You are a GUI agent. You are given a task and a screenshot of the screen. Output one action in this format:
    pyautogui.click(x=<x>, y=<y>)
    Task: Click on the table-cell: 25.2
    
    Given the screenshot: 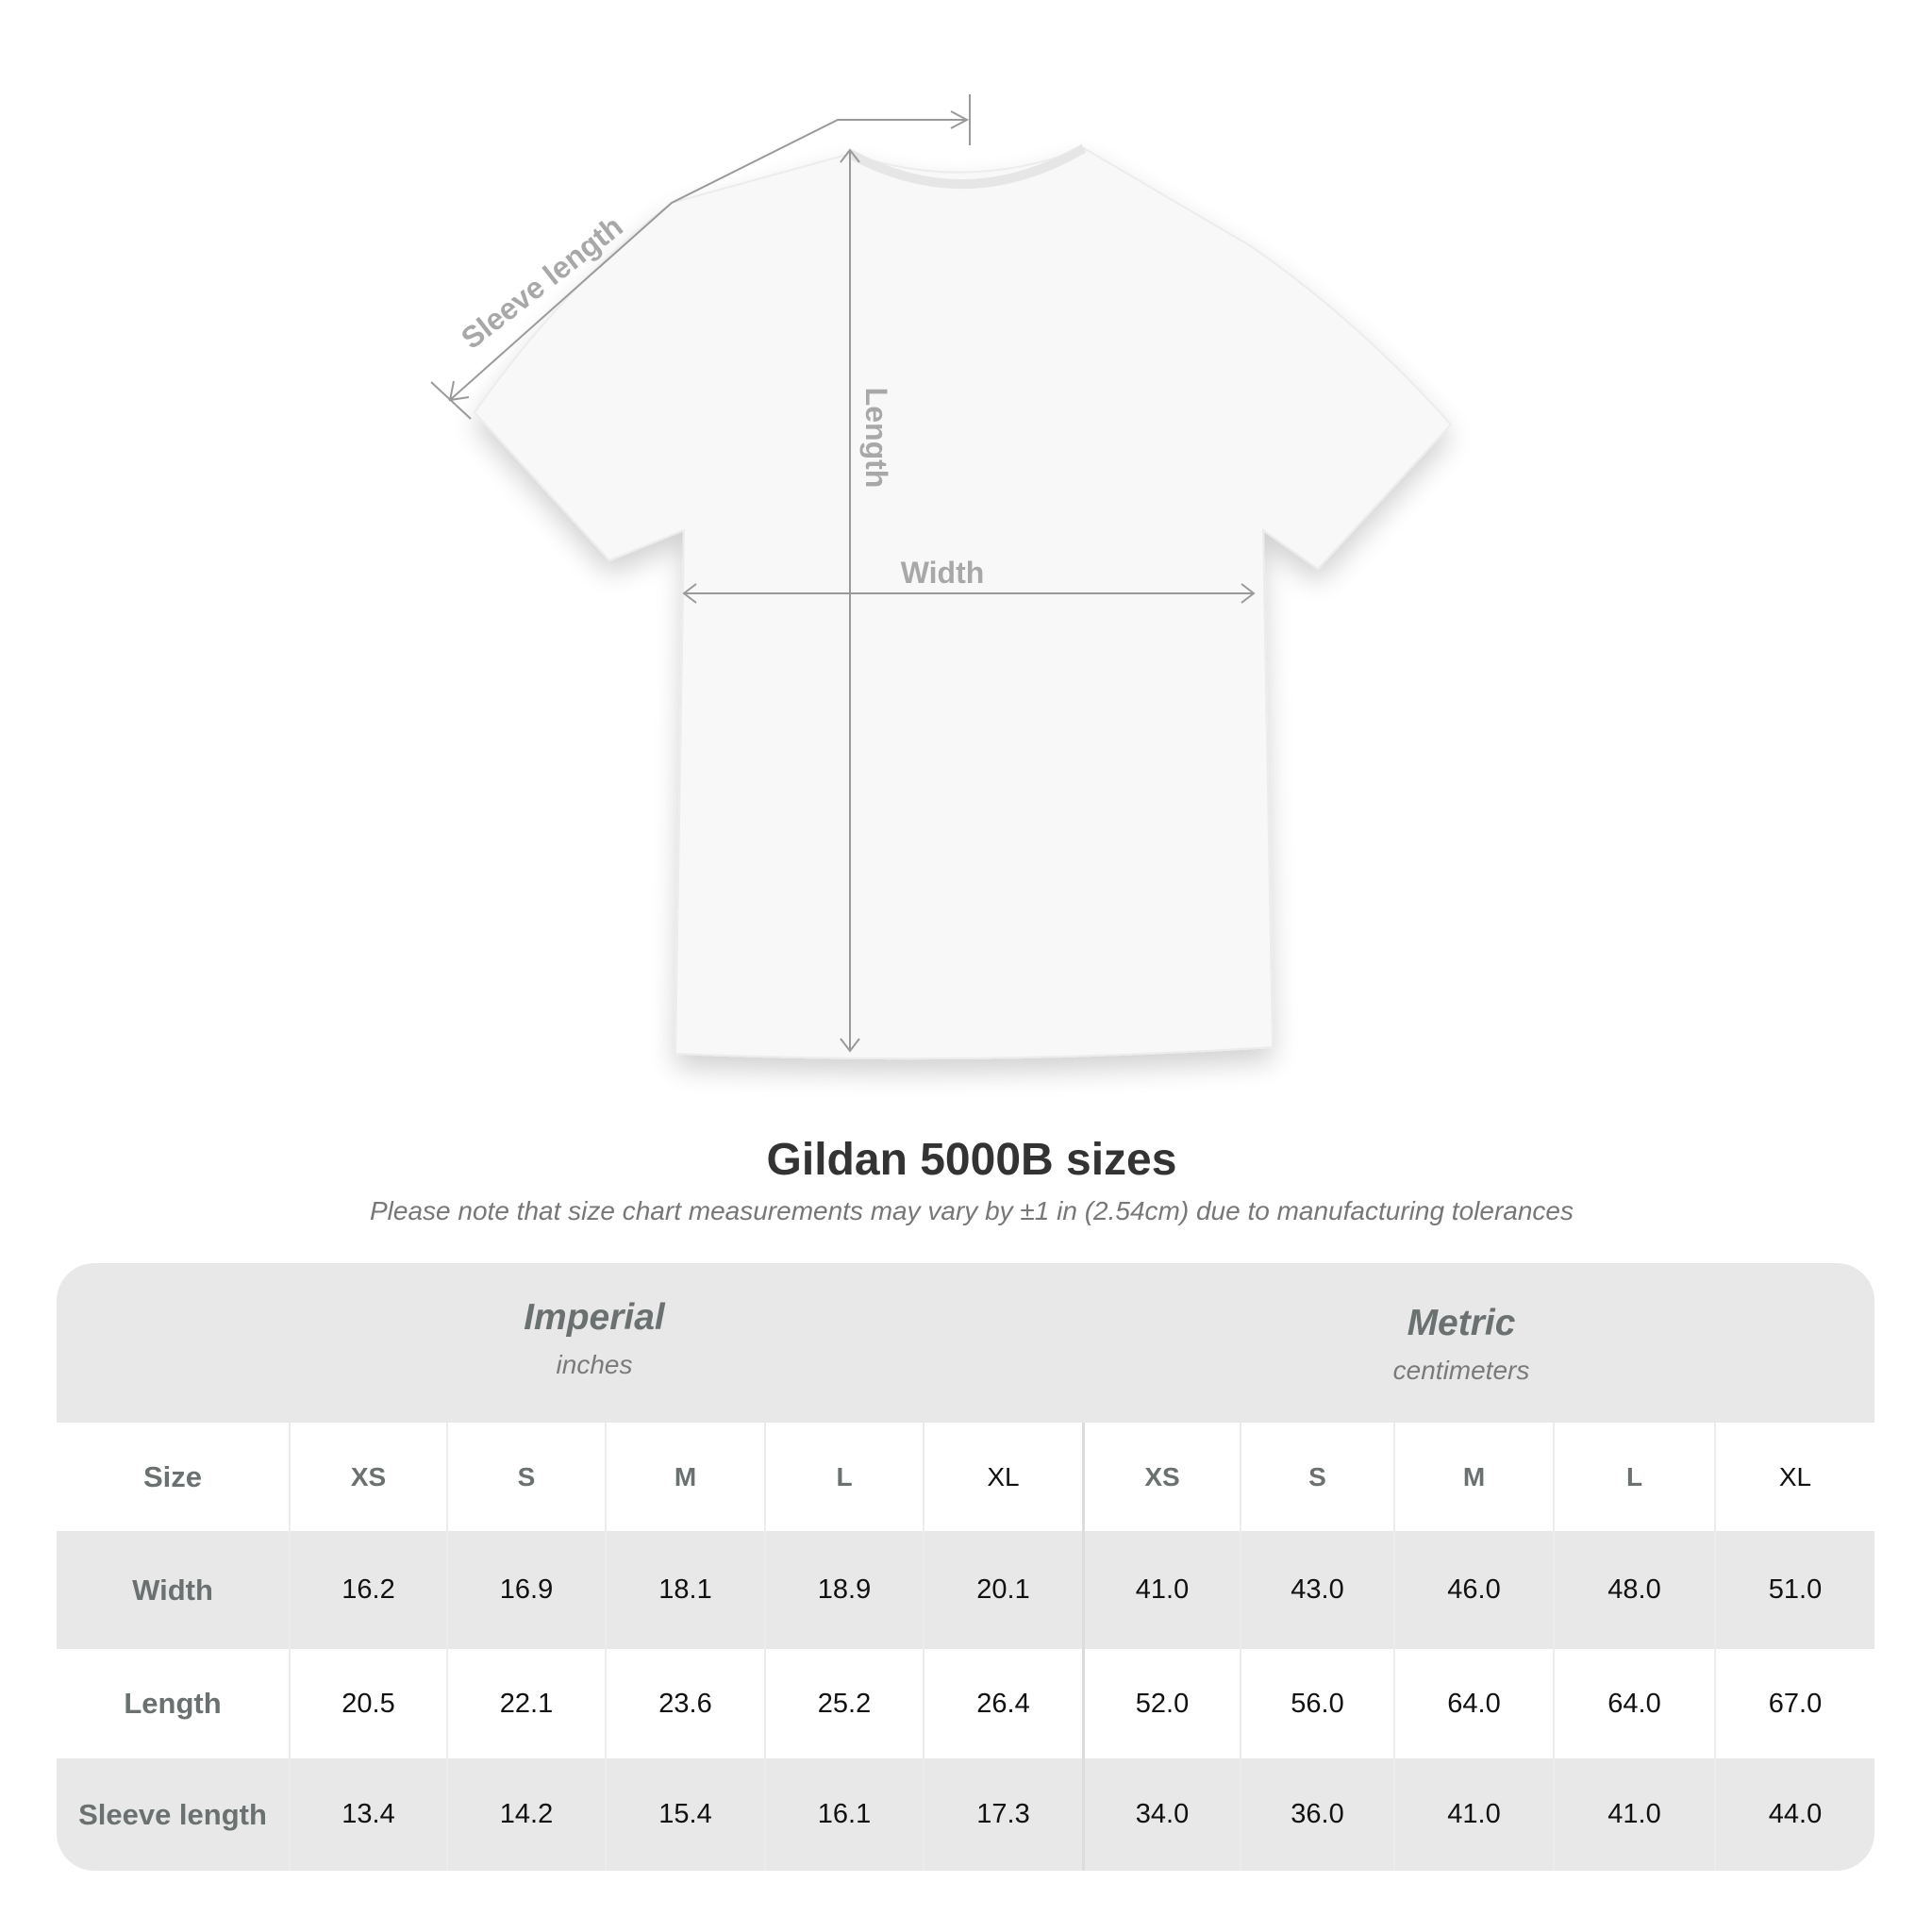 What is the action you would take?
    pyautogui.click(x=844, y=1704)
    